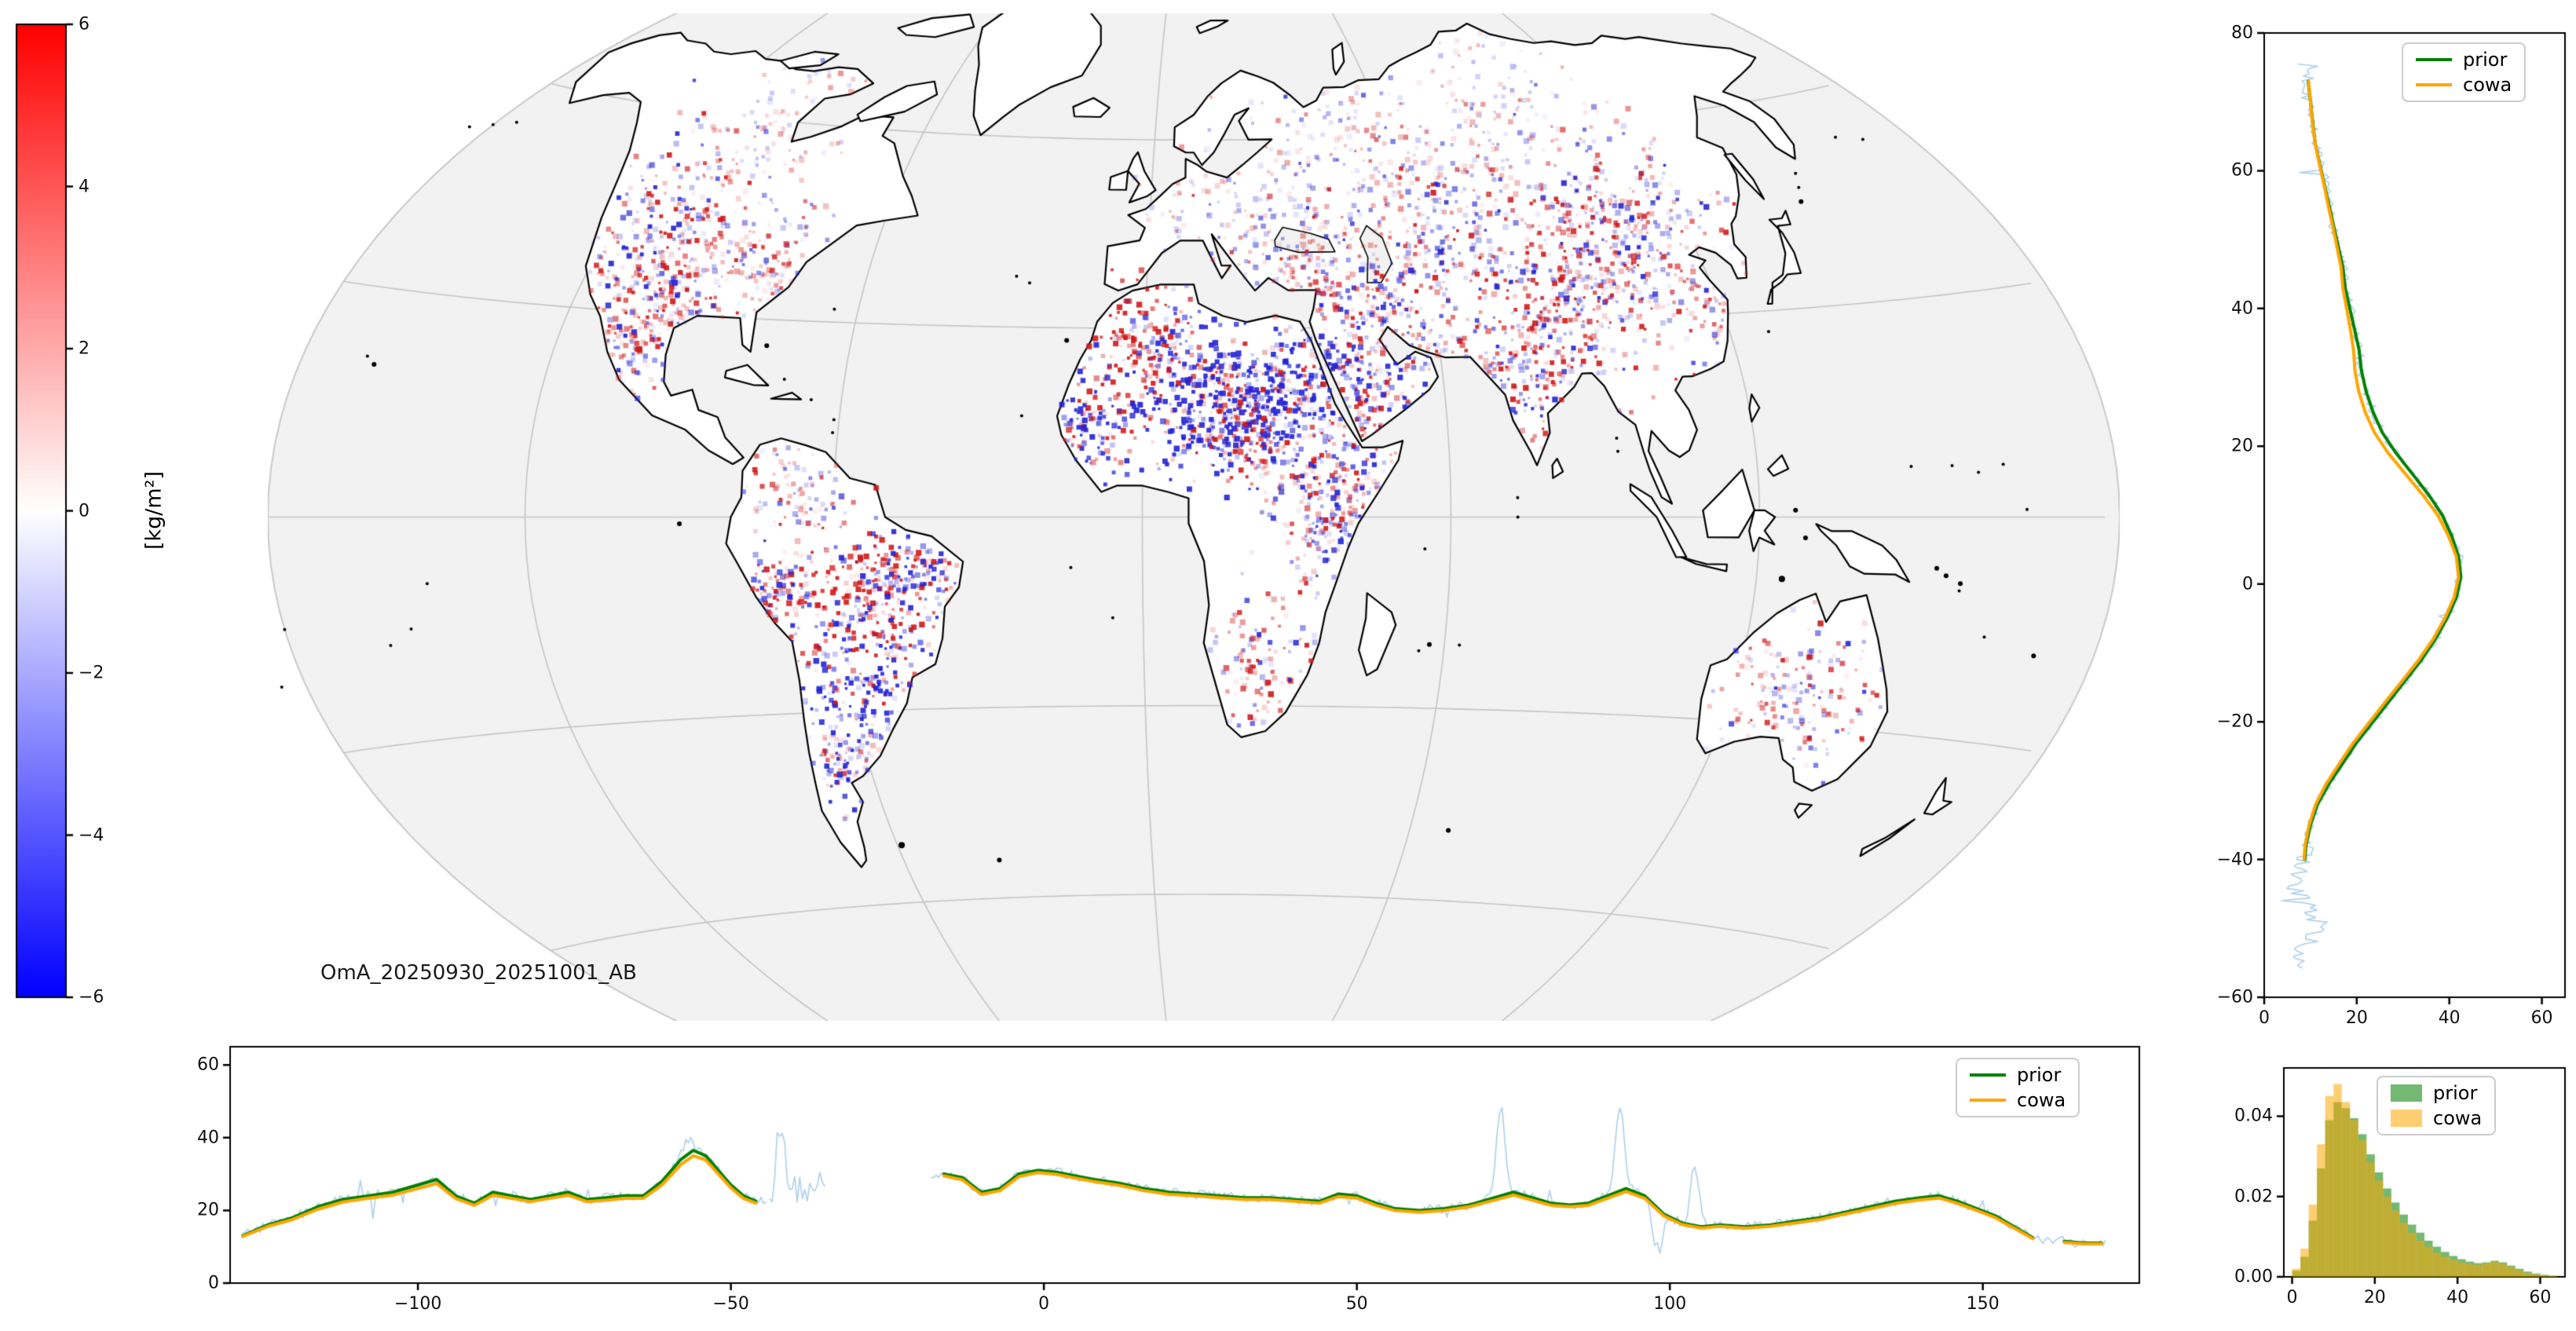  Describe the element at coordinates (2407, 1093) in the screenshot. I see `prior-patch-swatch` at that location.